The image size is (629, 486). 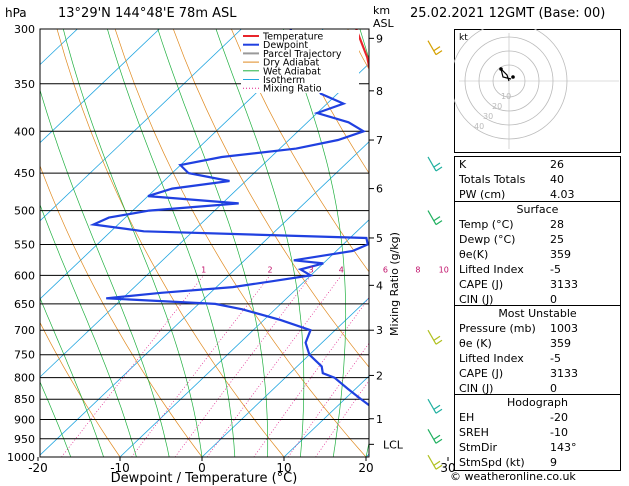 What do you see at coordinates (285, 45) in the screenshot?
I see `legend-entry: Dewpoint` at bounding box center [285, 45].